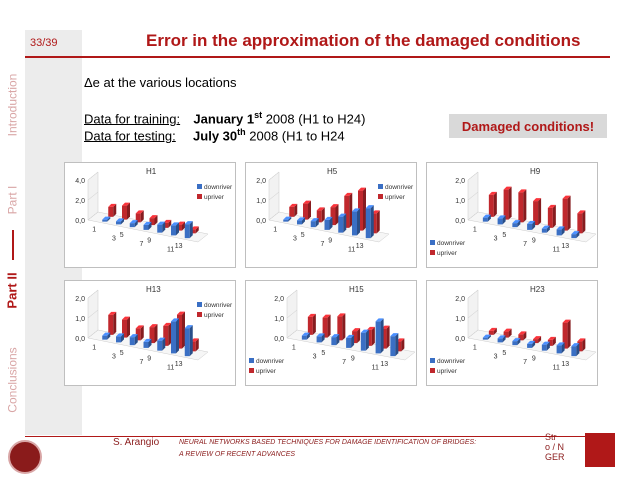  I want to click on sidebar-item-conclusions: Conclusions, so click(12, 380).